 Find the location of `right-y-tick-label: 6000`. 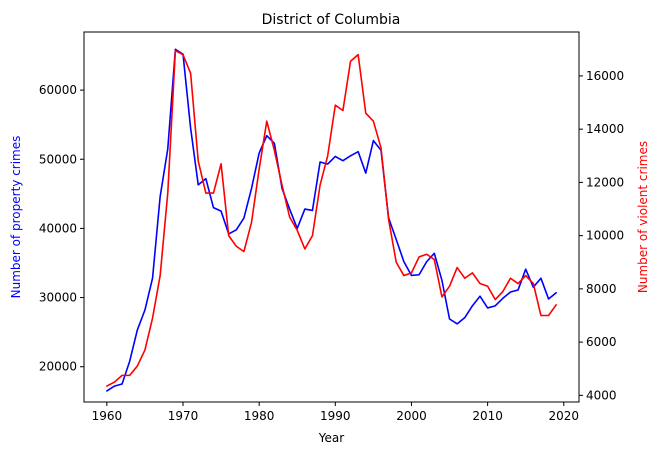

right-y-tick-label: 6000 is located at coordinates (601, 342).